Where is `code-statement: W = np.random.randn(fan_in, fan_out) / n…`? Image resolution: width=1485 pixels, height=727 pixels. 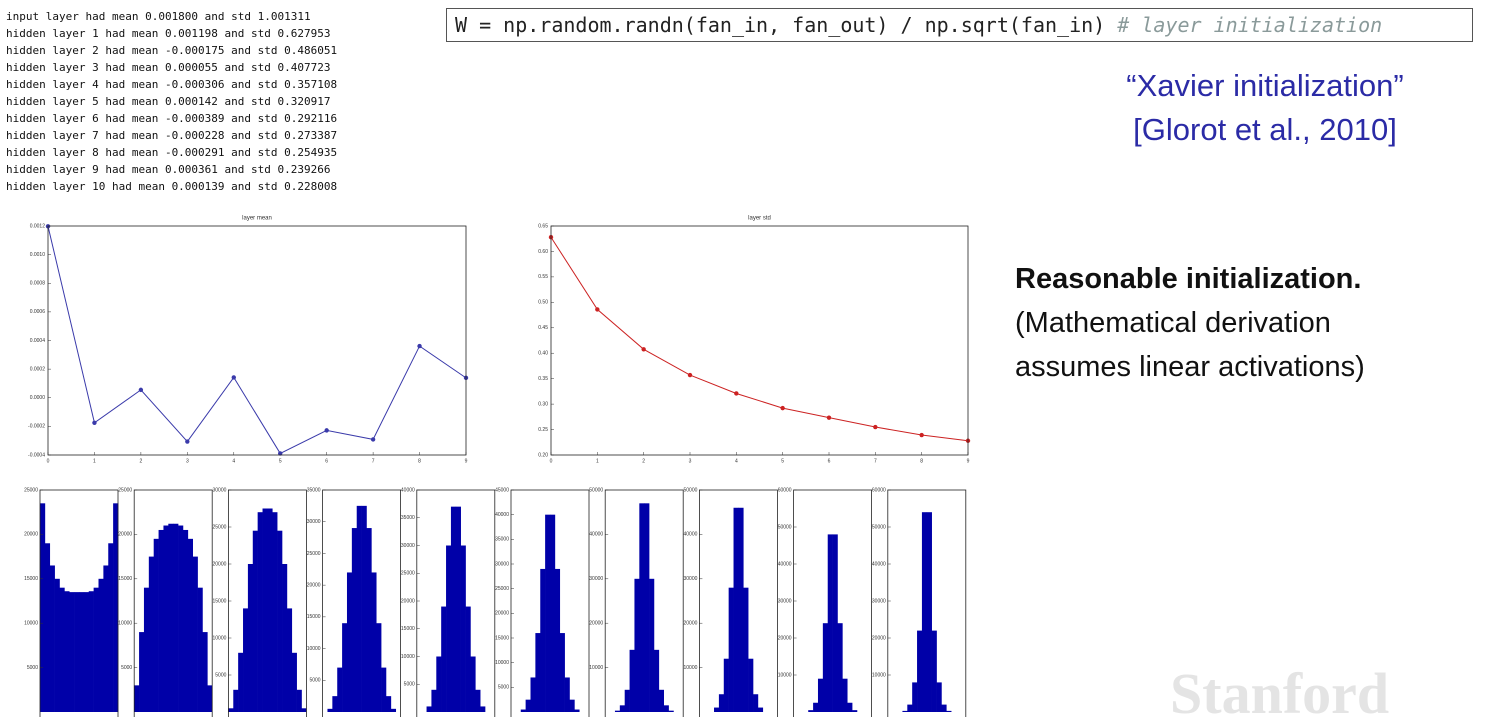
code-statement: W = np.random.randn(fan_in, fan_out) / n… is located at coordinates (780, 25).